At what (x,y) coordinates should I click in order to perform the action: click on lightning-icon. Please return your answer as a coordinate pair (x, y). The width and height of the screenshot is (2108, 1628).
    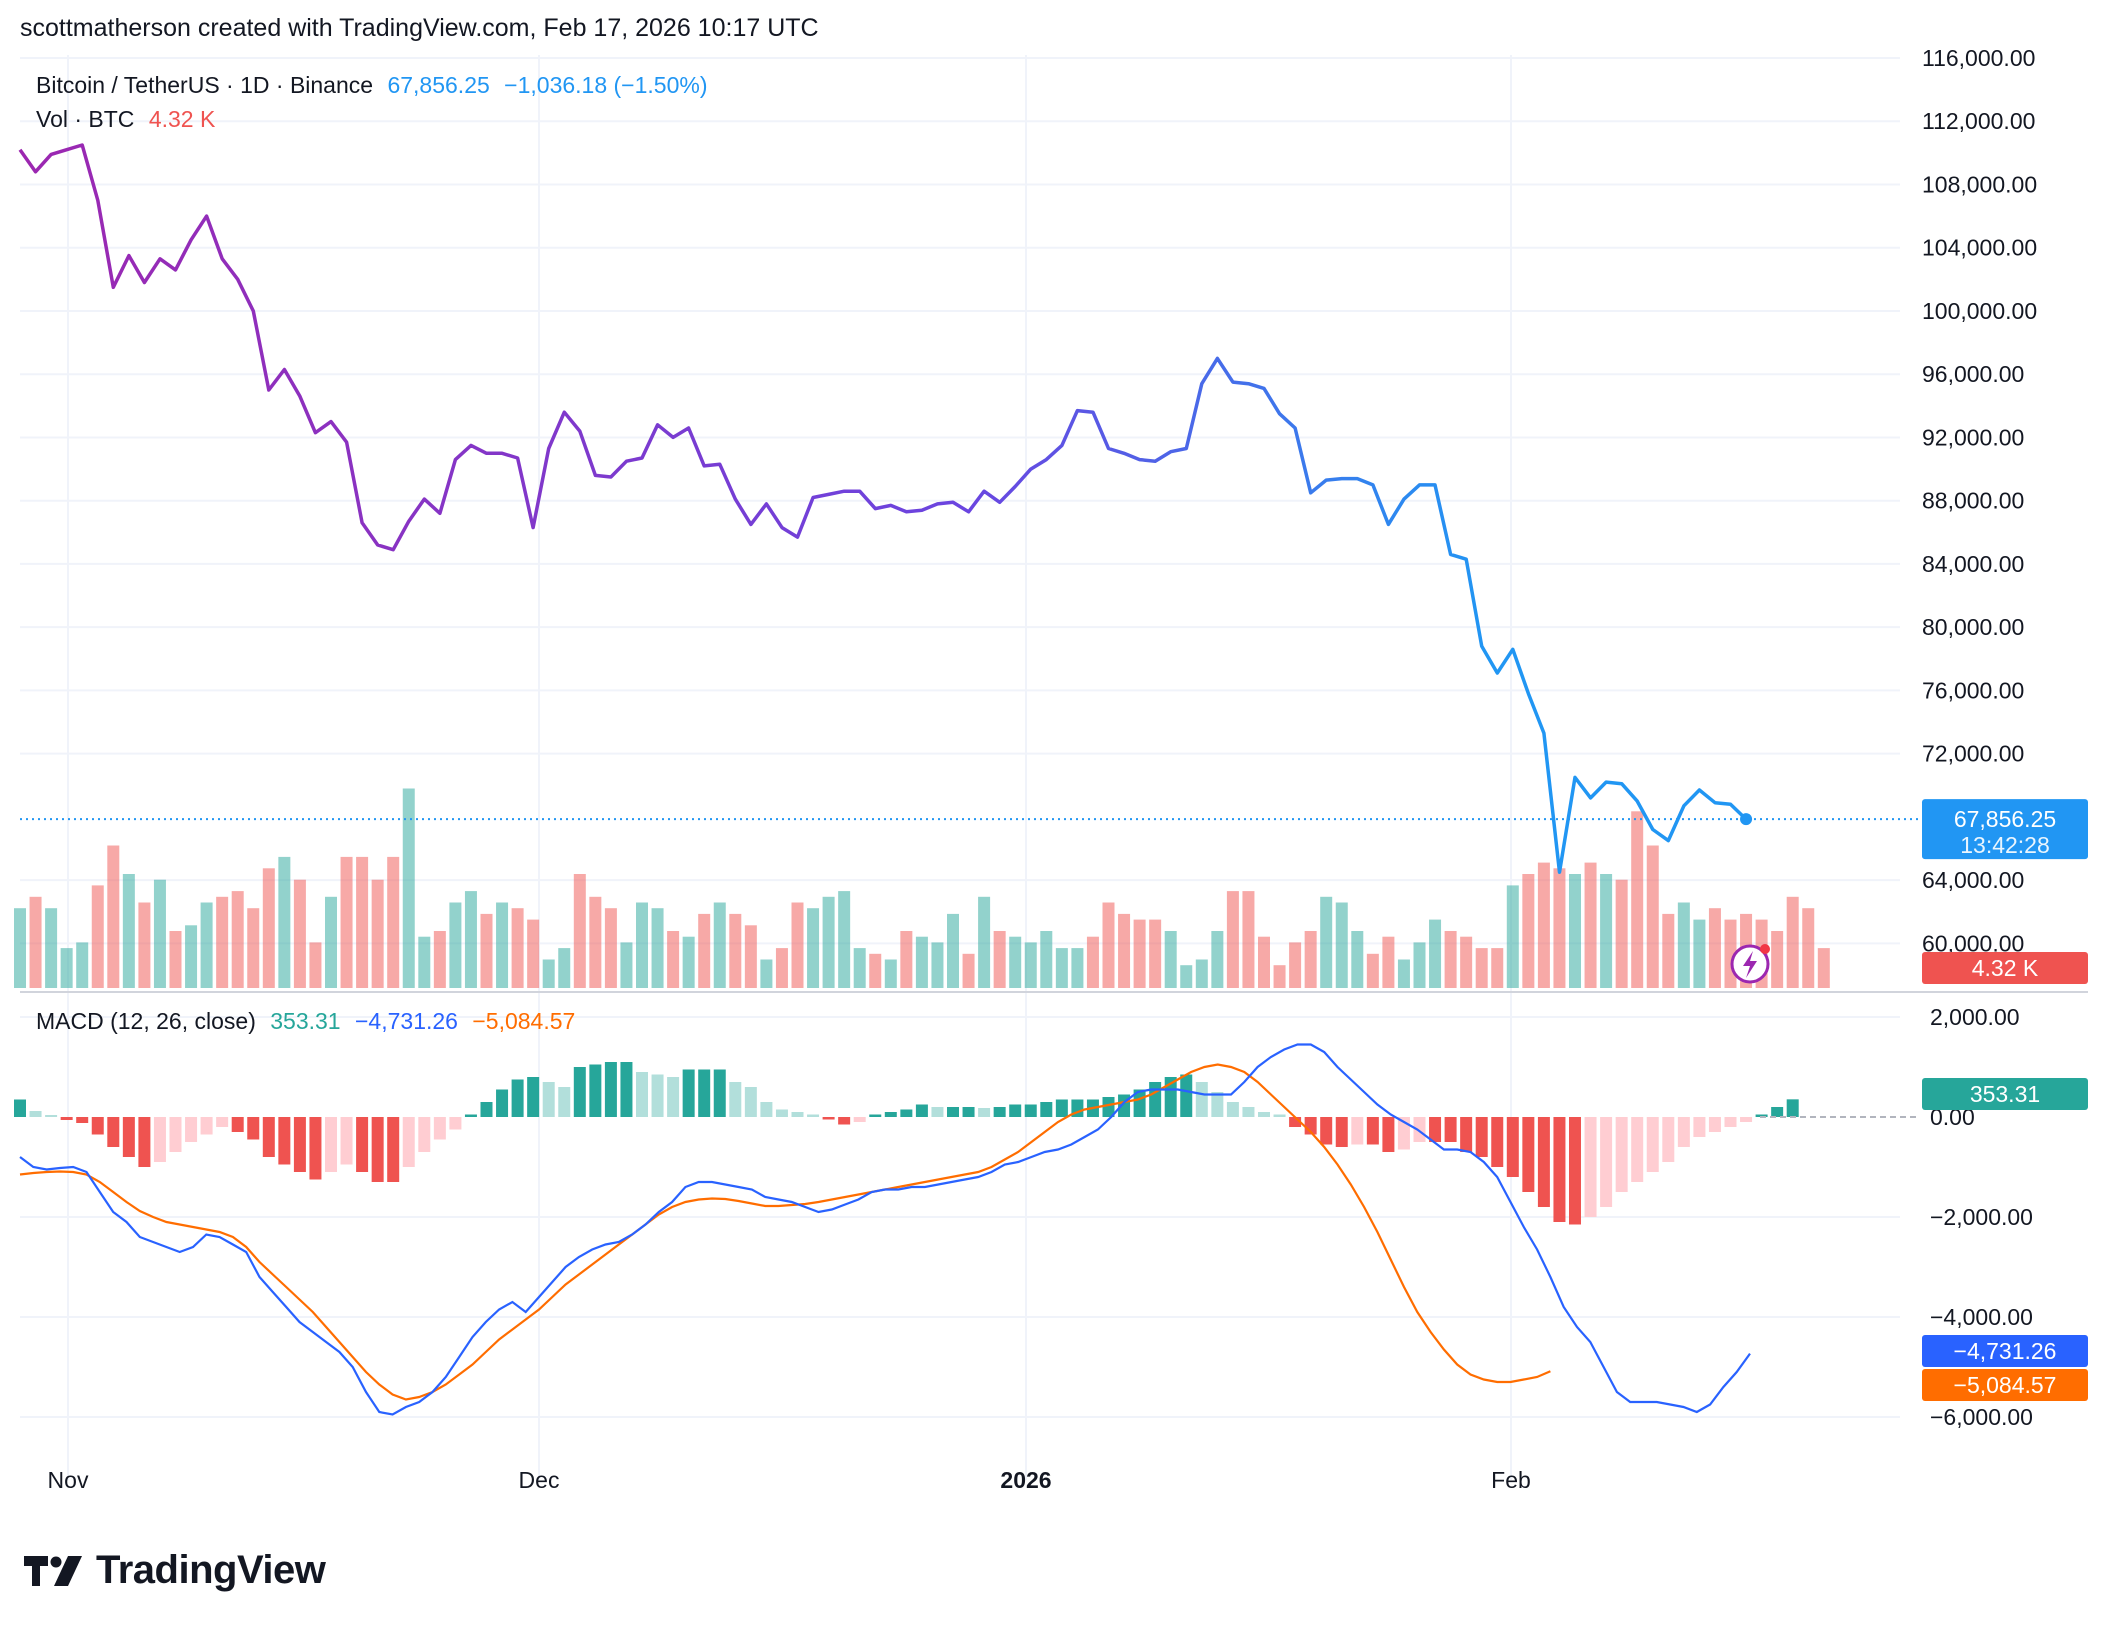
    Looking at the image, I should click on (1750, 964).